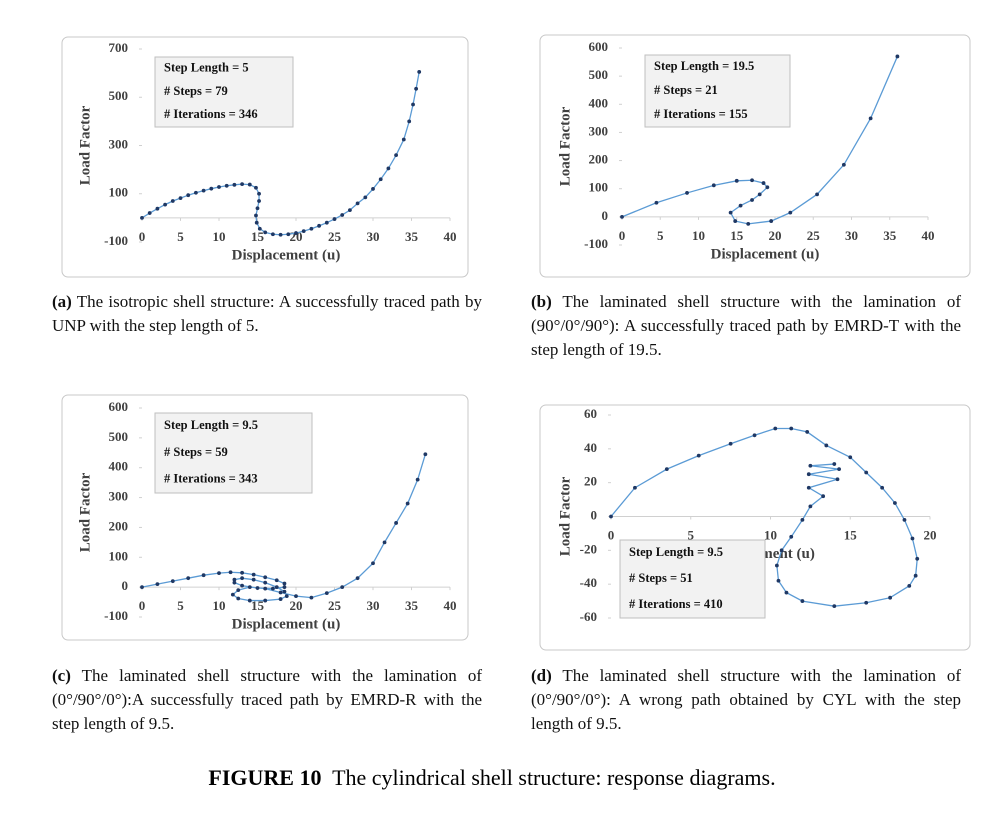  I want to click on caption-label: (a), so click(62, 301).